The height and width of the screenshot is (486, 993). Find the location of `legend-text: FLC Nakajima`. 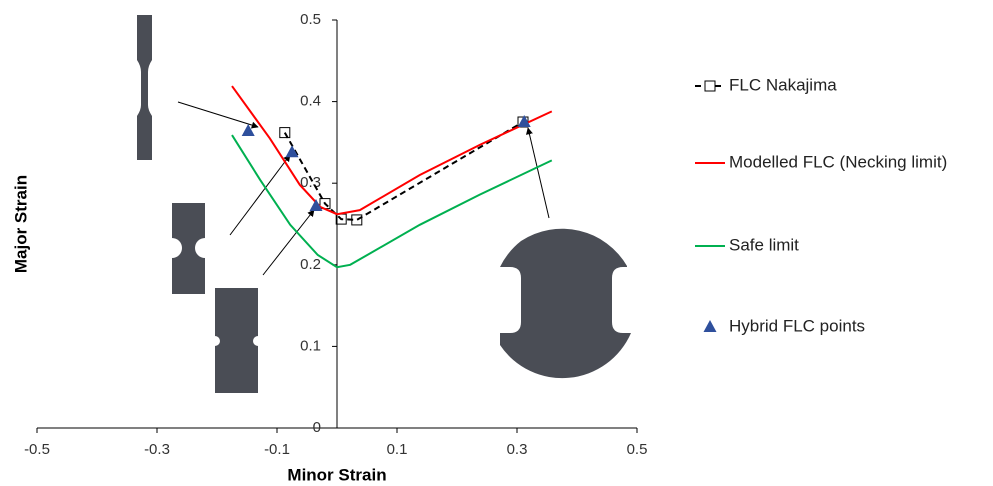

legend-text: FLC Nakajima is located at coordinates (783, 84).